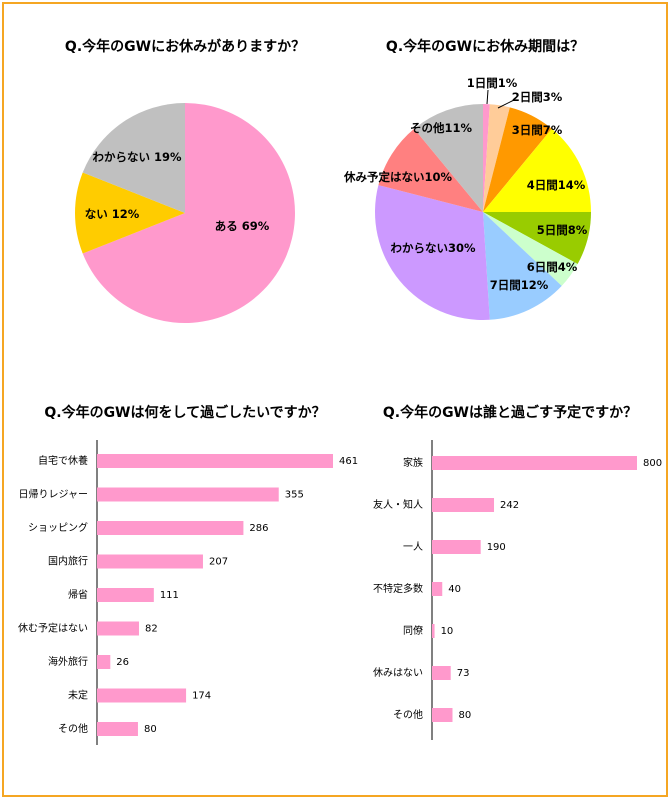 Image resolution: width=672 pixels, height=800 pixels. I want to click on value-label: 82, so click(151, 629).